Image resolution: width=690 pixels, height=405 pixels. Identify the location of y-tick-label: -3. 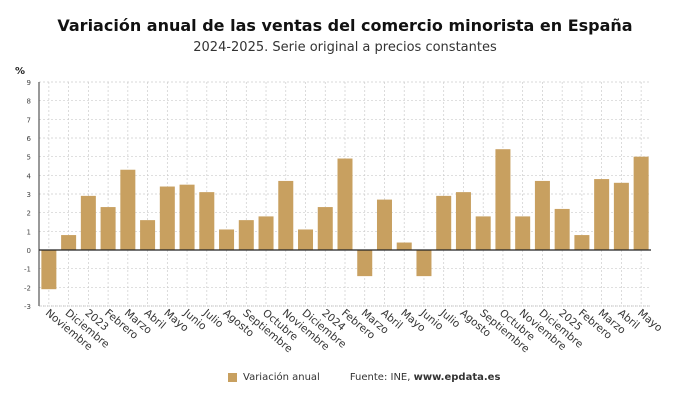
(27, 307).